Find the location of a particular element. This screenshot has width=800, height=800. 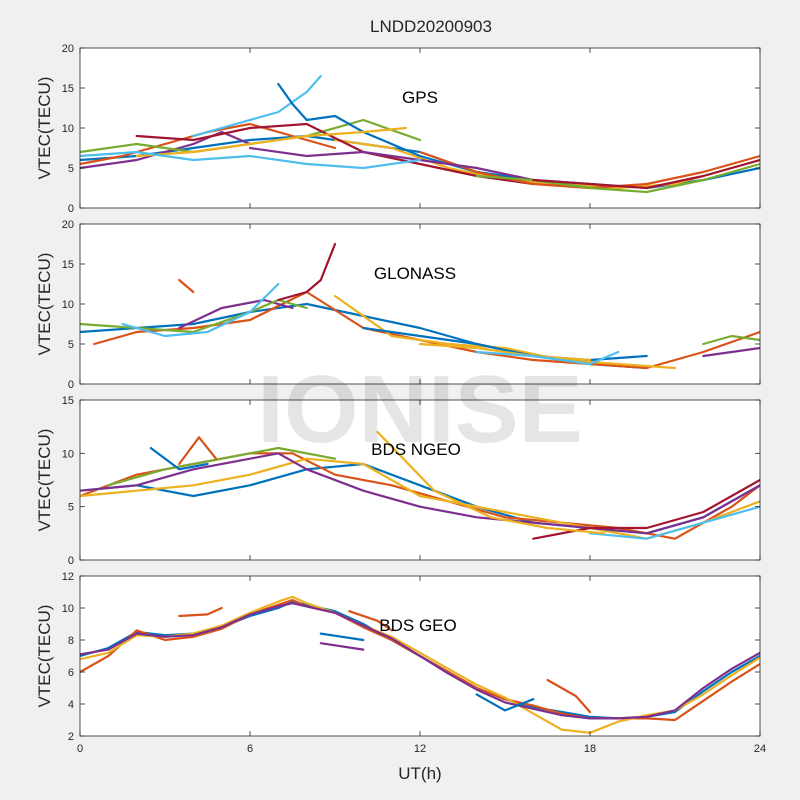

y-tick-label-bds-geo: 10 is located at coordinates (68, 609).